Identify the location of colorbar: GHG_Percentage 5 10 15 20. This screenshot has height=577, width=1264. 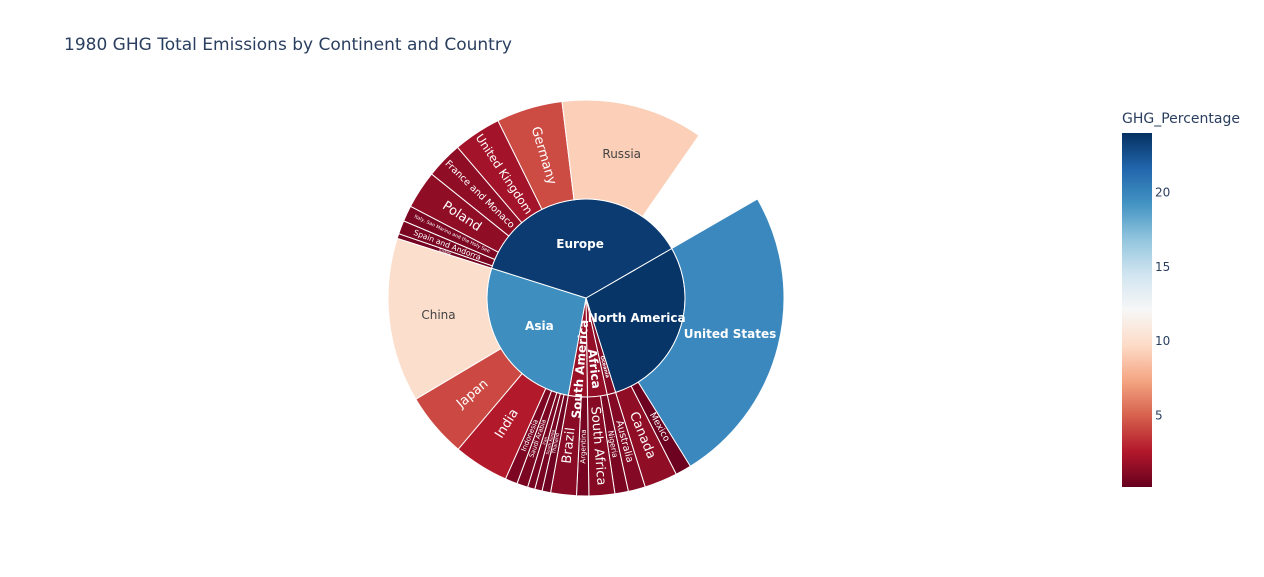
(1181, 299).